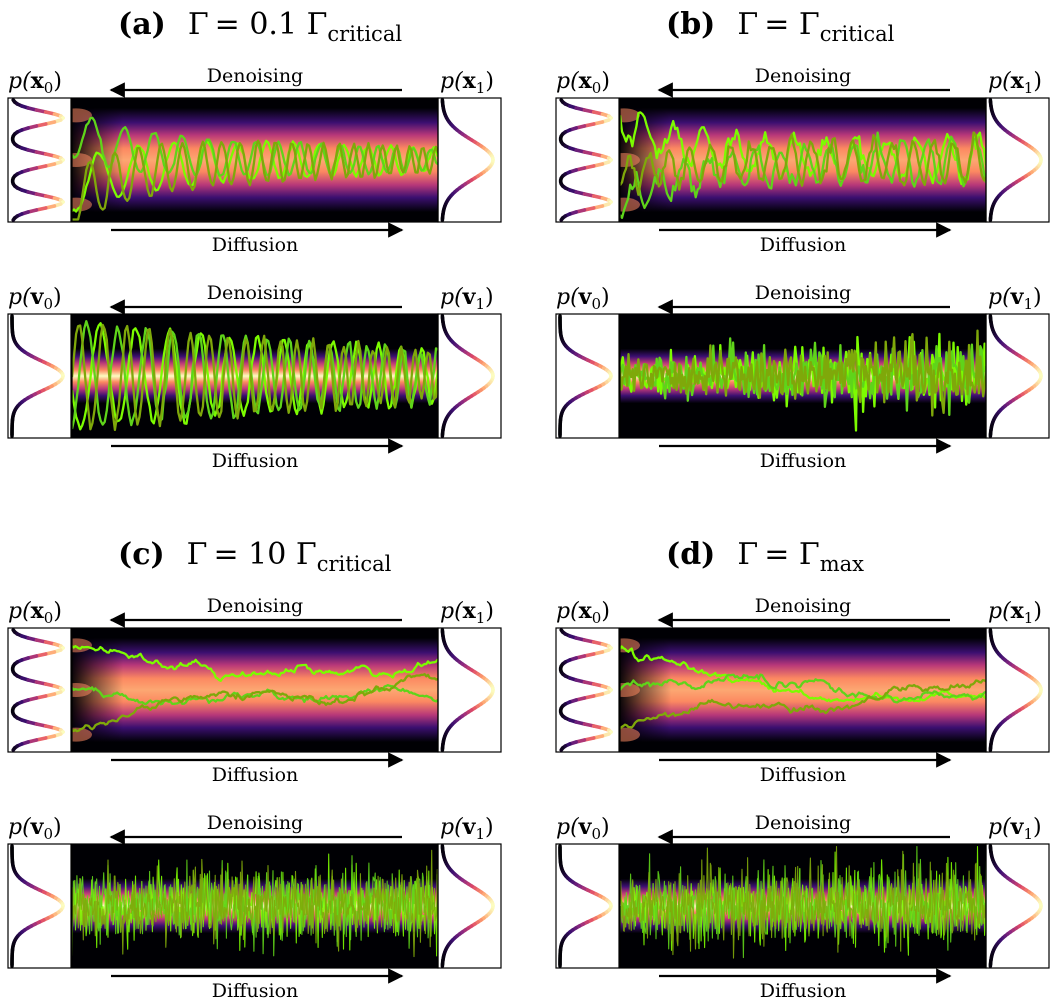 The height and width of the screenshot is (1008, 1055). What do you see at coordinates (260, 26) in the screenshot?
I see `panel-title: (a) Γ = 0.1 Γcritical` at bounding box center [260, 26].